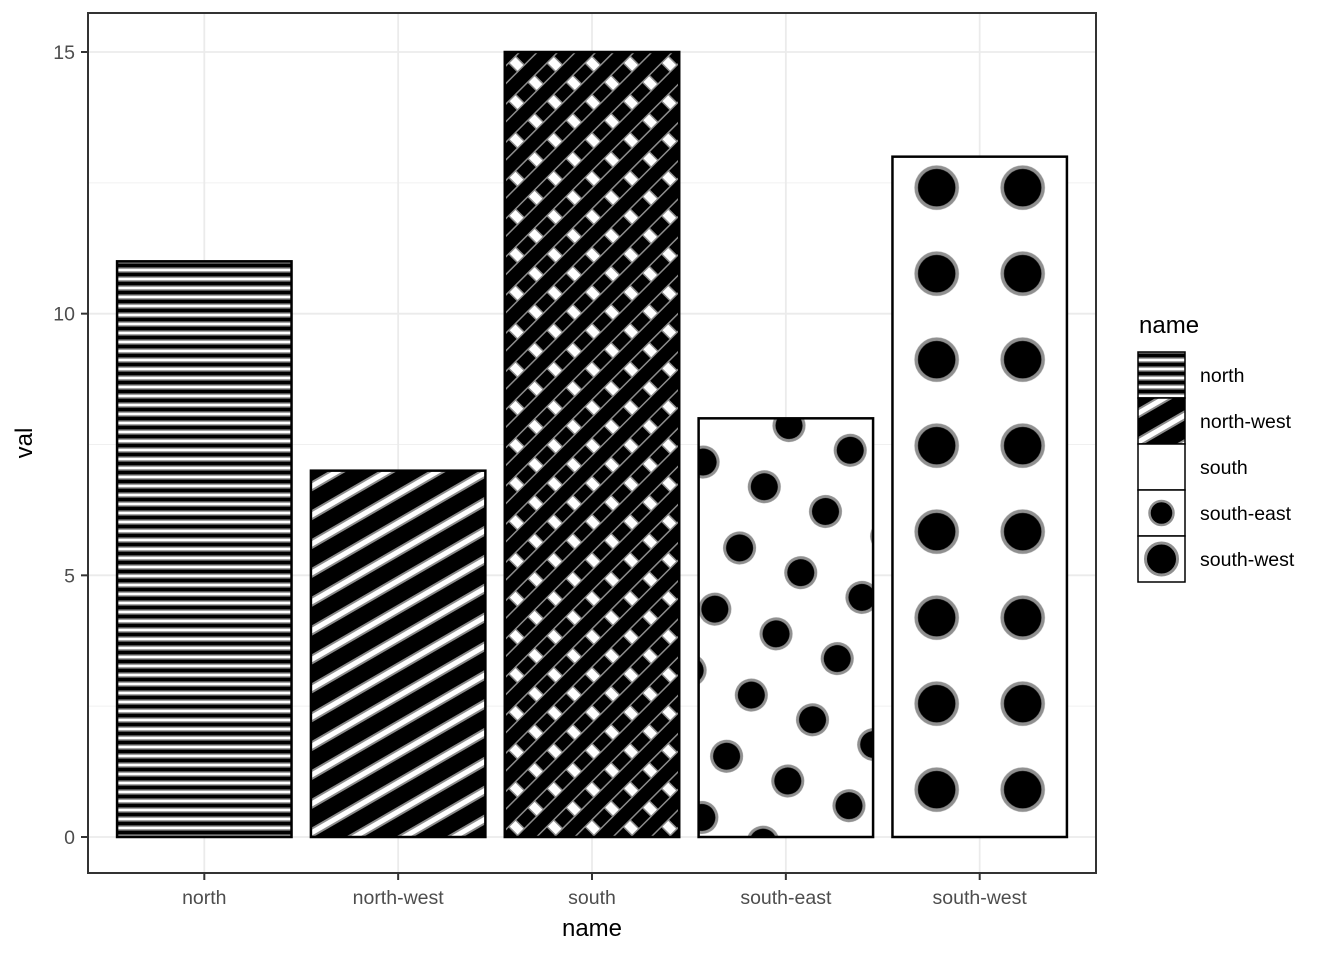 This screenshot has height=960, width=1344. Describe the element at coordinates (592, 898) in the screenshot. I see `x-tick-label: south` at that location.